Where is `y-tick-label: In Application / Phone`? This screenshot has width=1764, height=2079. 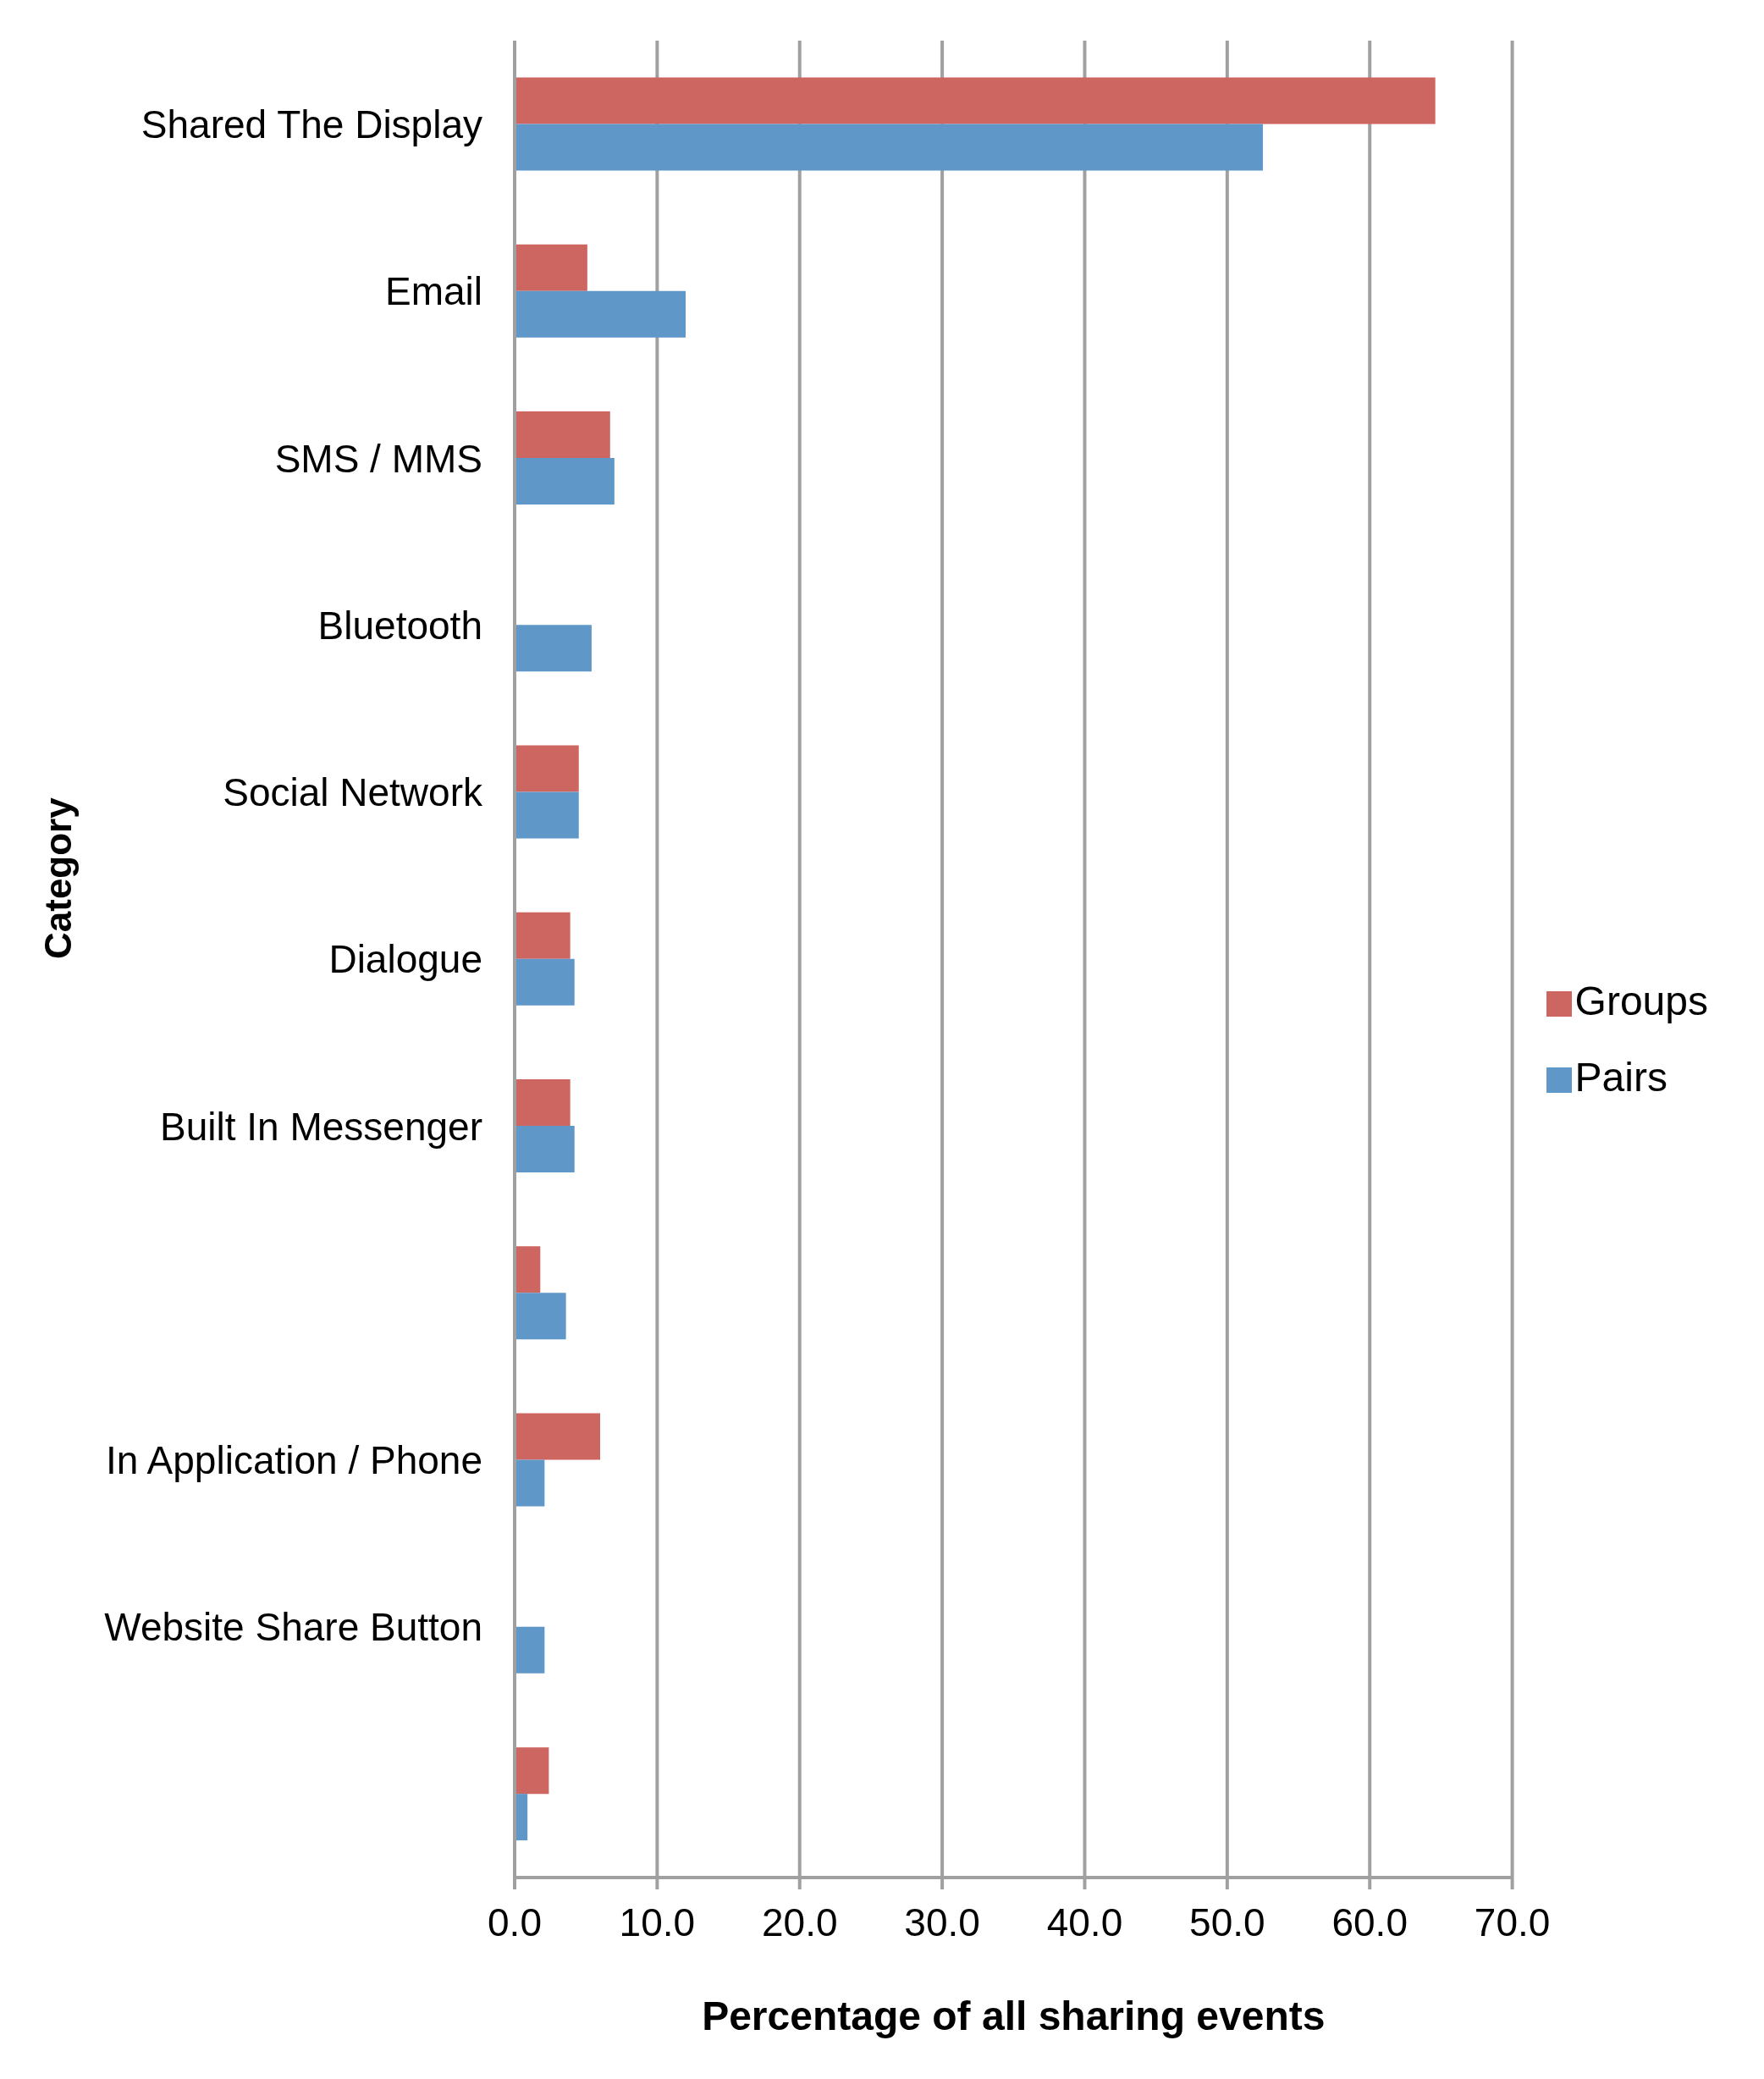
y-tick-label: In Application / Phone is located at coordinates (294, 1460).